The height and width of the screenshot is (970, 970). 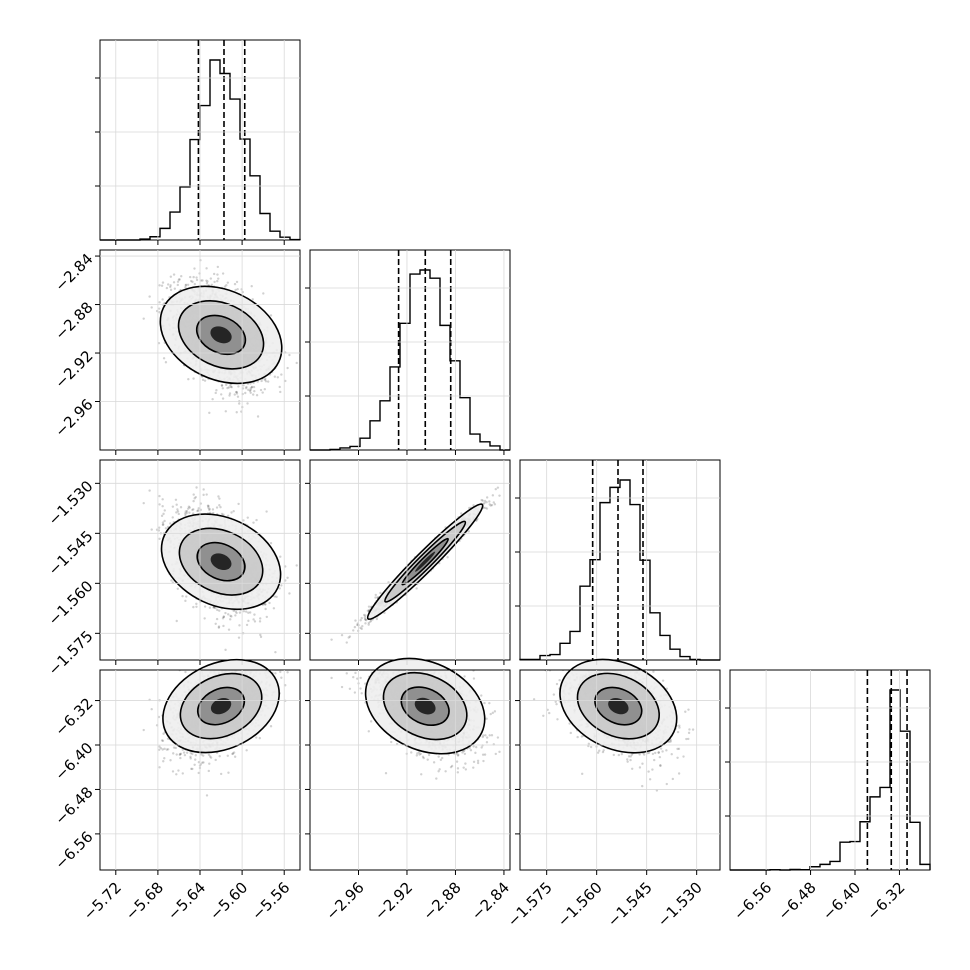 I want to click on contour-line, so click(x=221, y=561).